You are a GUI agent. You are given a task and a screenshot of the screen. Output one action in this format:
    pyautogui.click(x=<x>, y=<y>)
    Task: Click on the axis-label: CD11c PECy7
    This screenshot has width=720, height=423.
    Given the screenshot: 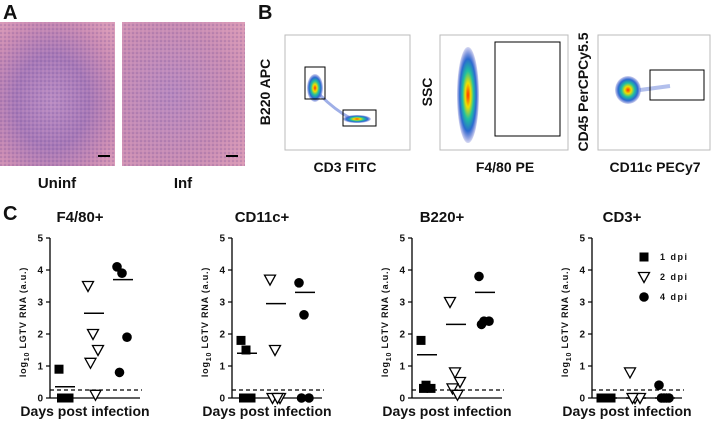 What is the action you would take?
    pyautogui.click(x=654, y=167)
    